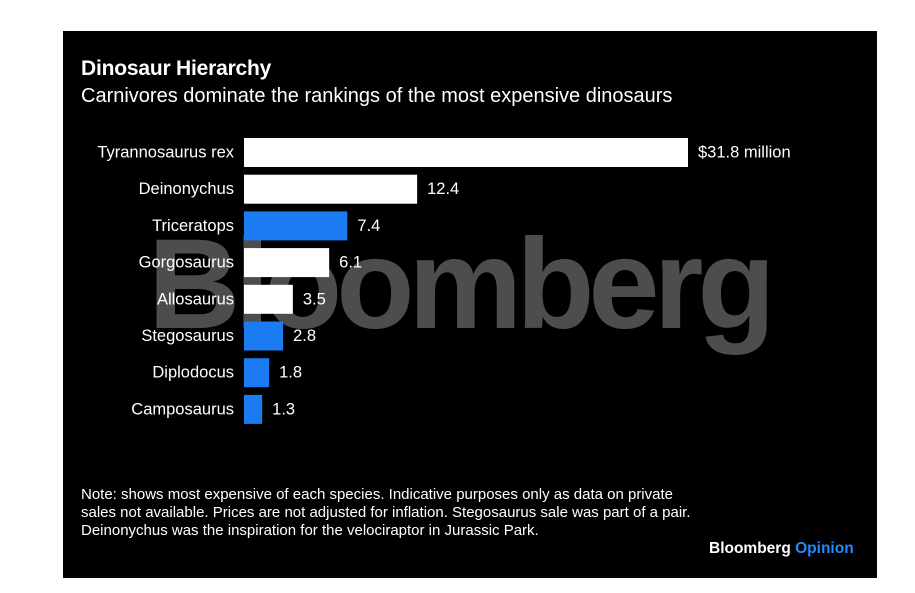 Image resolution: width=915 pixels, height=593 pixels. What do you see at coordinates (350, 263) in the screenshot?
I see `value-label: 6.1` at bounding box center [350, 263].